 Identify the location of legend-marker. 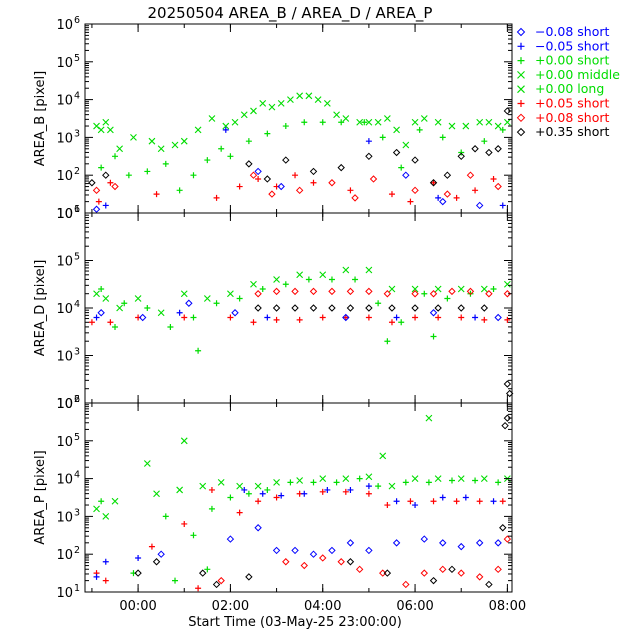
(521, 61).